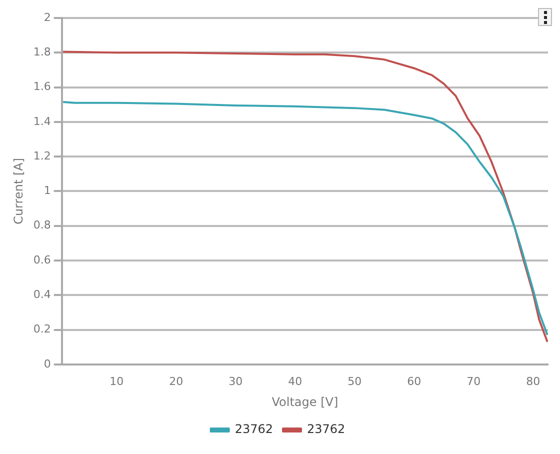  Describe the element at coordinates (42, 294) in the screenshot. I see `y-tick-label: 0.4` at that location.